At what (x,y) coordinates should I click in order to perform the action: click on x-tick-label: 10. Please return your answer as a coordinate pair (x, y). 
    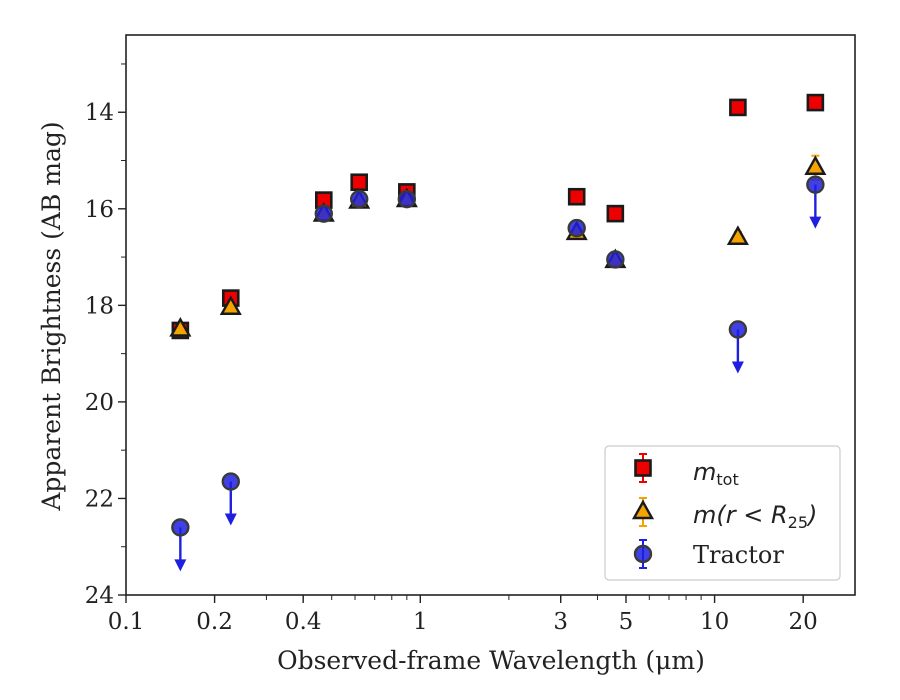
    Looking at the image, I should click on (714, 622).